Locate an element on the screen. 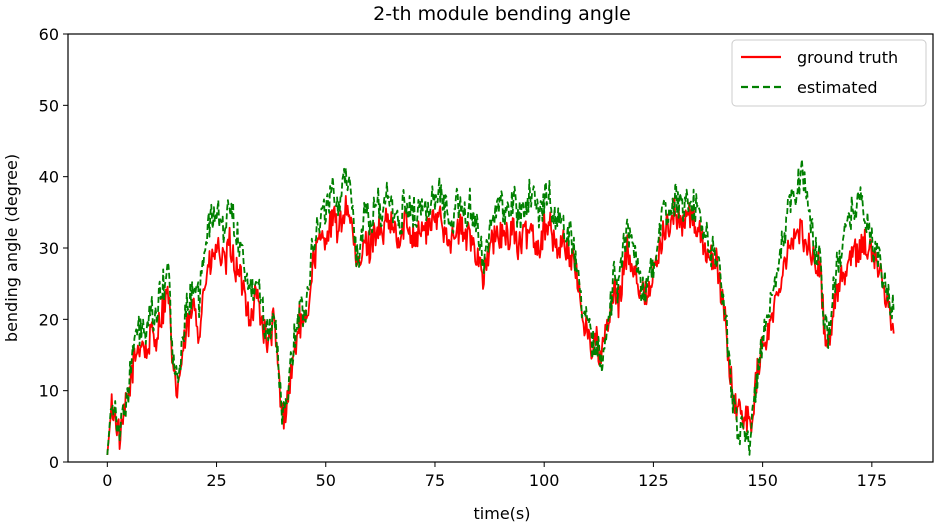 This screenshot has width=941, height=524. y-tick-label: 0 is located at coordinates (54, 462).